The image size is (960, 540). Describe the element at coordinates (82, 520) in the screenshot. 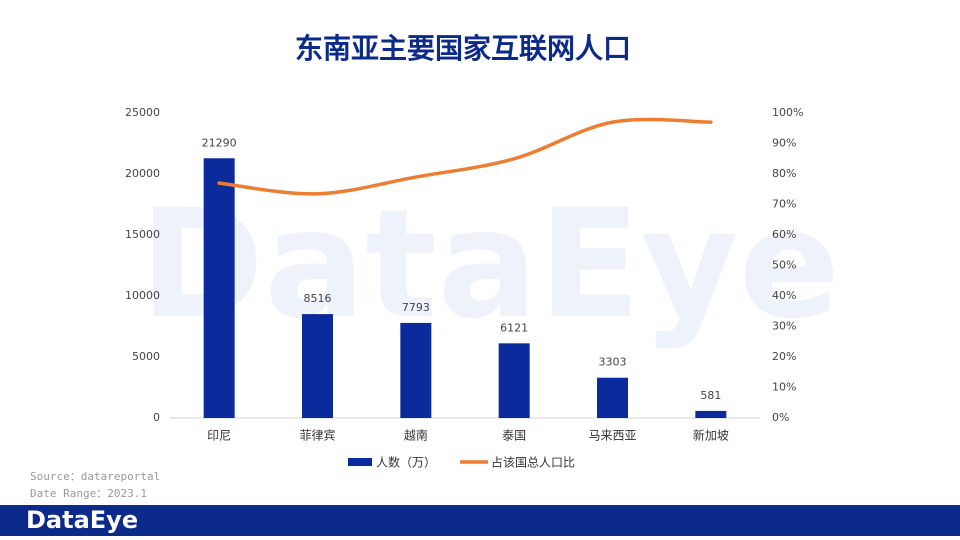

I see `logo: DataEye` at that location.